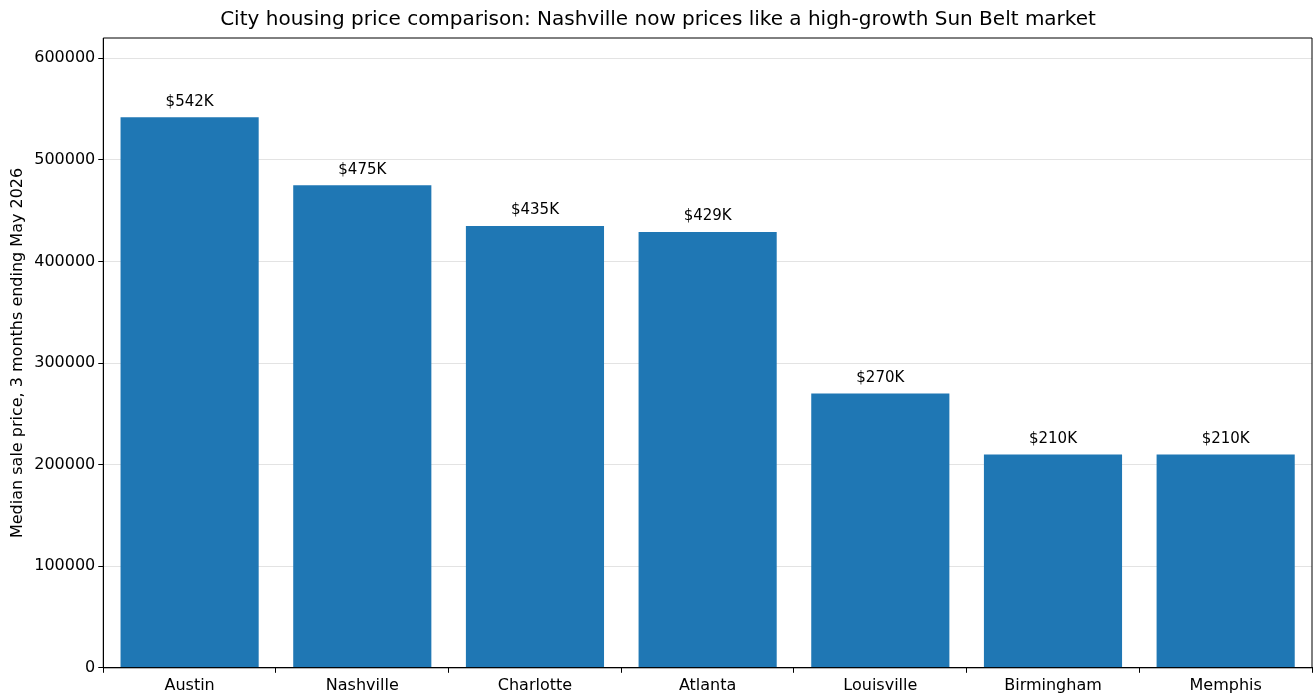 This screenshot has height=698, width=1313. Describe the element at coordinates (189, 684) in the screenshot. I see `x-tick-label: Austin` at that location.